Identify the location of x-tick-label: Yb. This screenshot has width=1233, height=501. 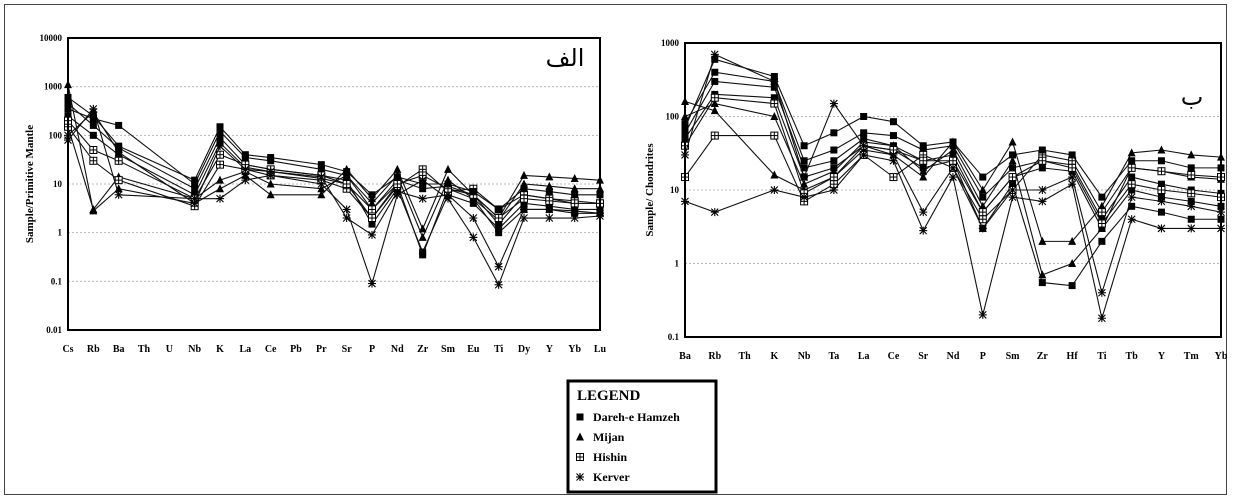
(1221, 356).